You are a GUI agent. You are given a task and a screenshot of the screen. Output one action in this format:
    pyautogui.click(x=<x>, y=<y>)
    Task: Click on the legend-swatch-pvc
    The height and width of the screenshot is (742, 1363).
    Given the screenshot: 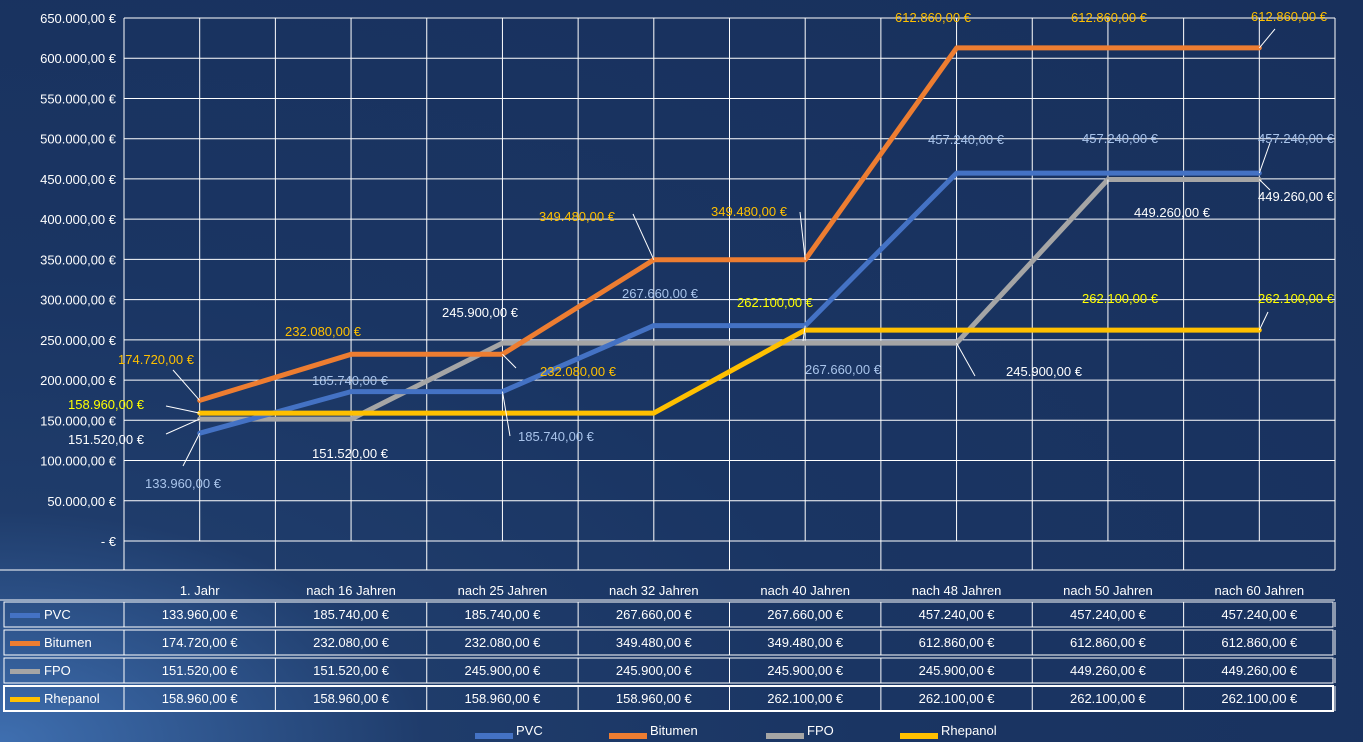 What is the action you would take?
    pyautogui.click(x=494, y=736)
    